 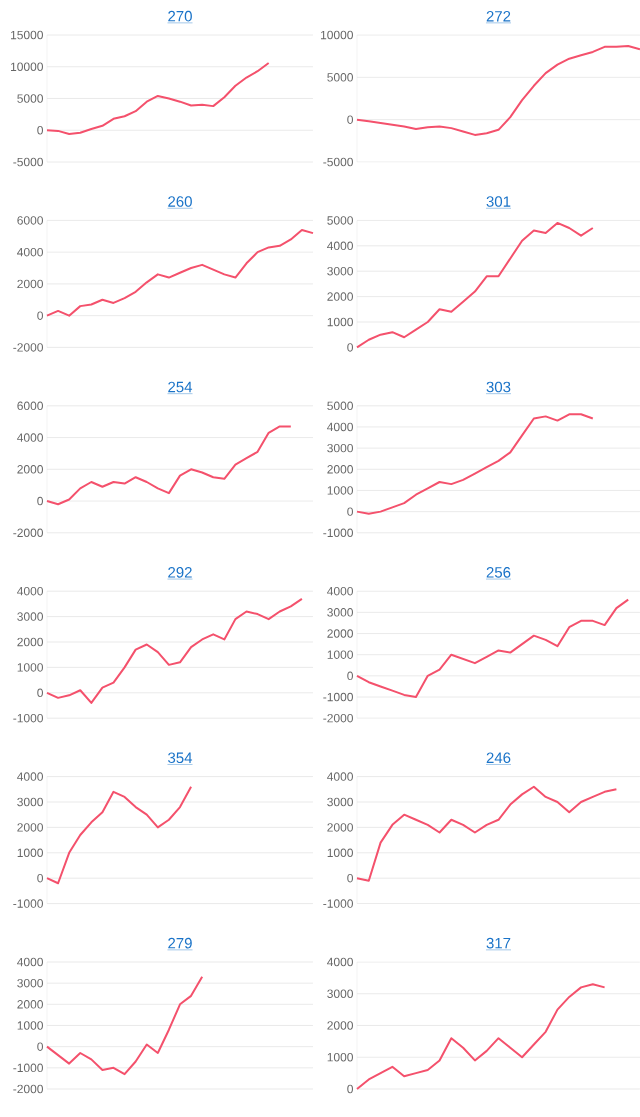 What do you see at coordinates (180, 572) in the screenshot?
I see `chart-title: 292` at bounding box center [180, 572].